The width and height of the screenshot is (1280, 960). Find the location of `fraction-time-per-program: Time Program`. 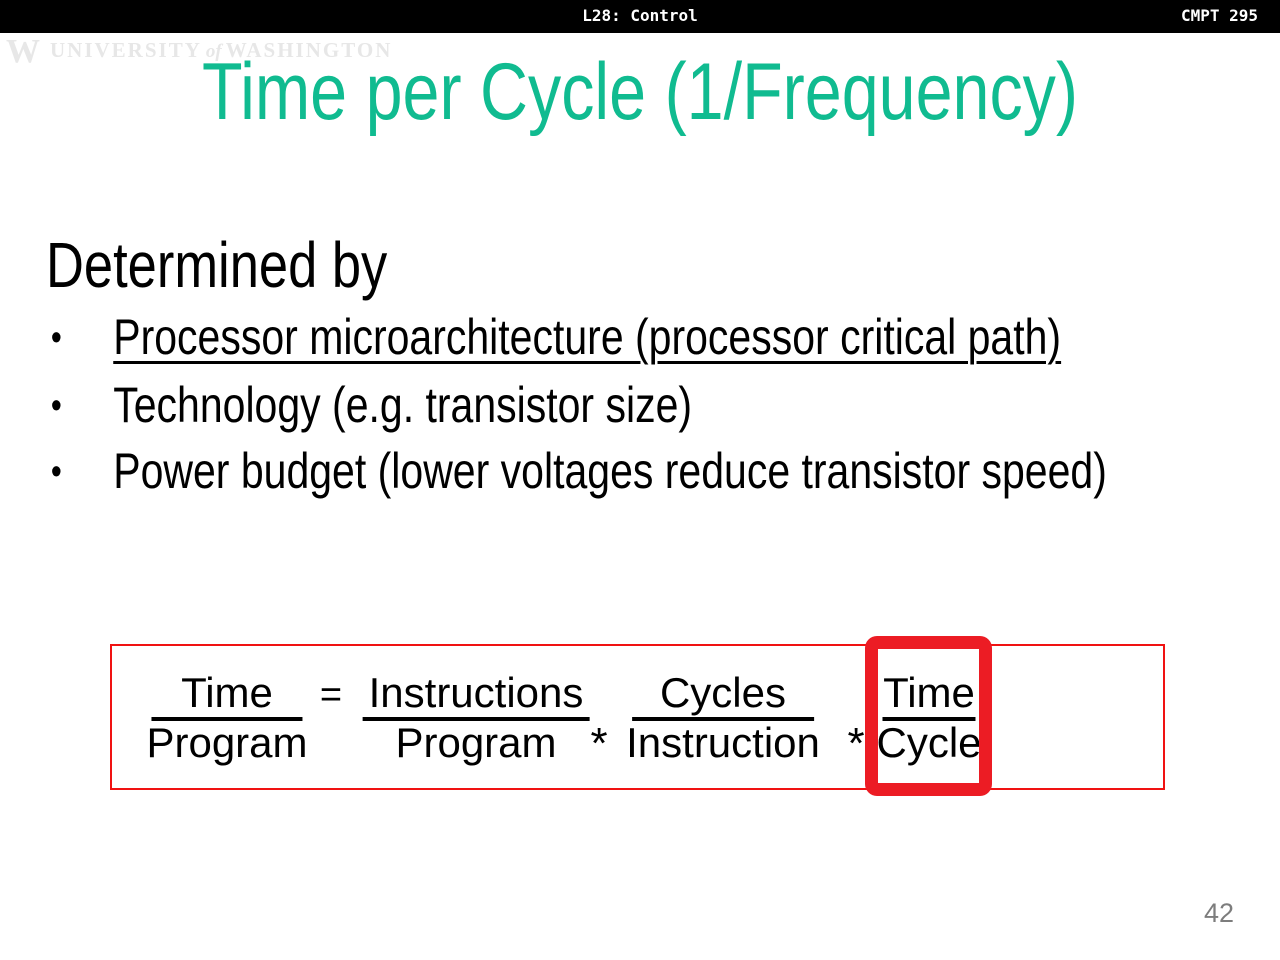

fraction-time-per-program: Time Program is located at coordinates (226, 718).